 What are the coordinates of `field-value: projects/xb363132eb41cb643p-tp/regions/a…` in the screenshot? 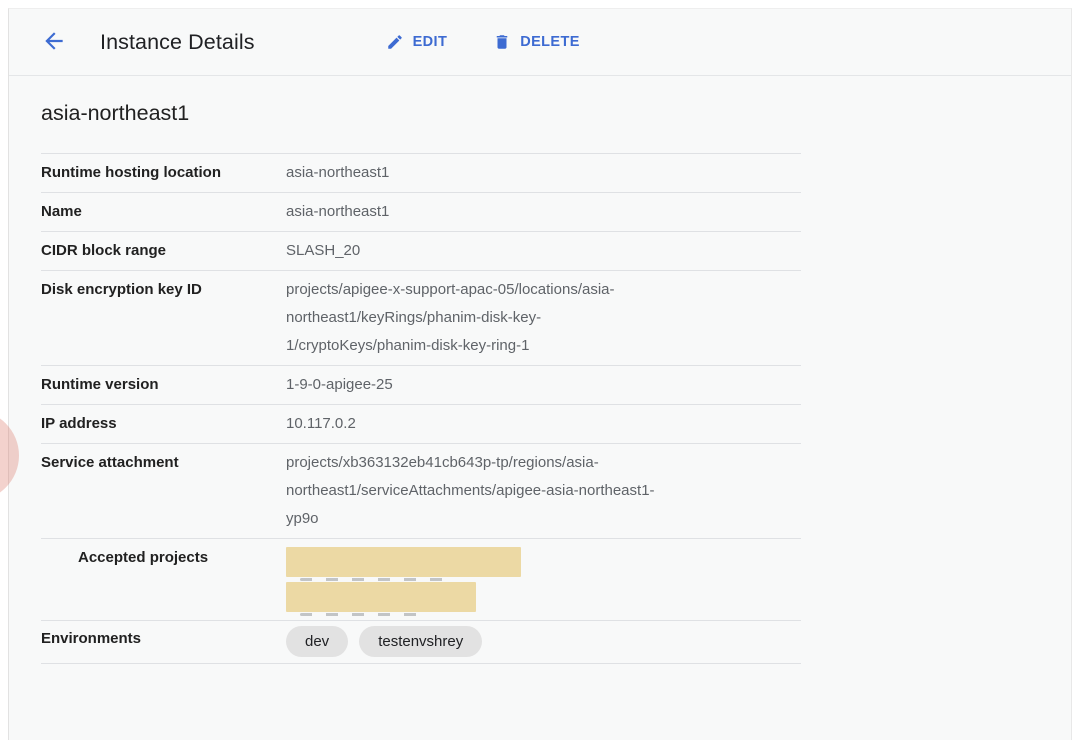 It's located at (470, 490).